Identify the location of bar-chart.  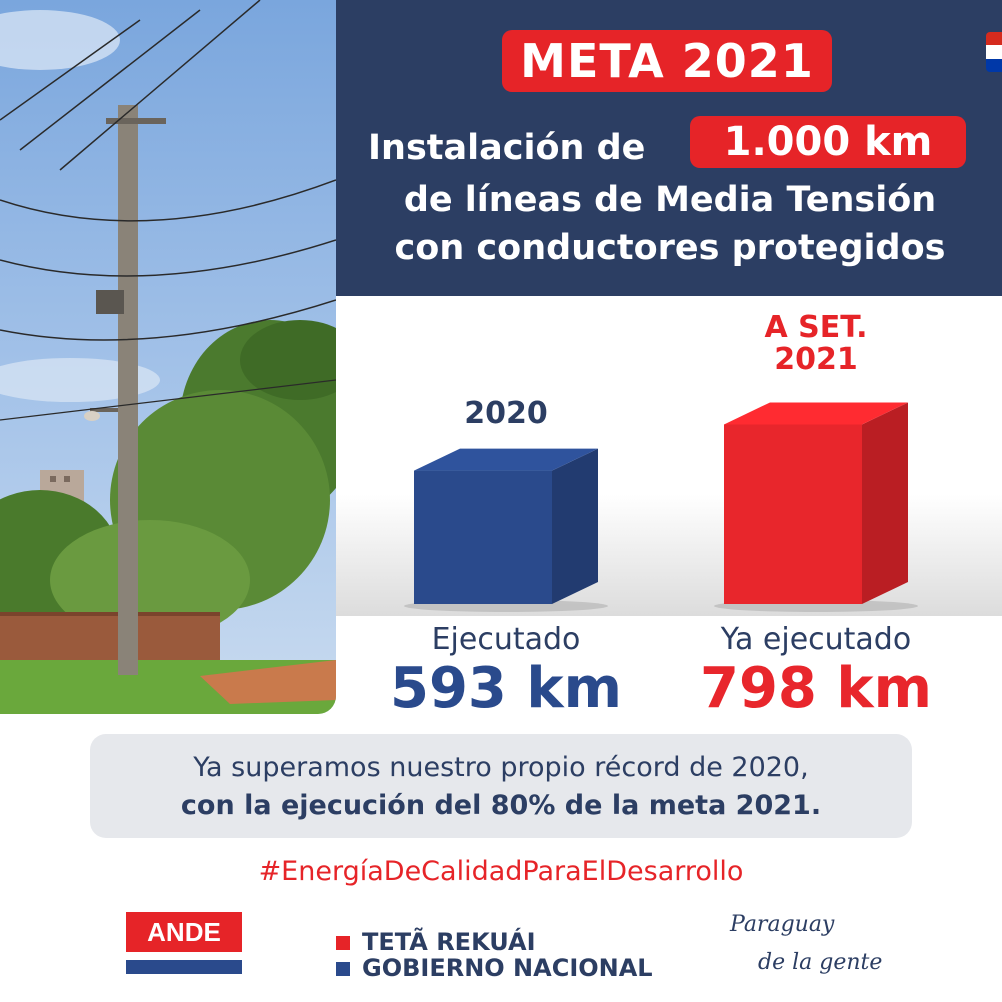
(661, 507).